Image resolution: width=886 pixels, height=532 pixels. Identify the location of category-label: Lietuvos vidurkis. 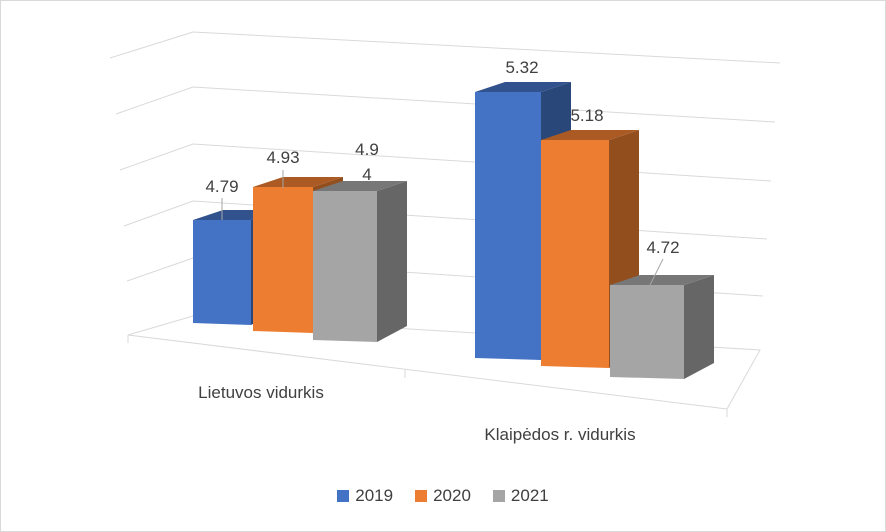
(261, 392).